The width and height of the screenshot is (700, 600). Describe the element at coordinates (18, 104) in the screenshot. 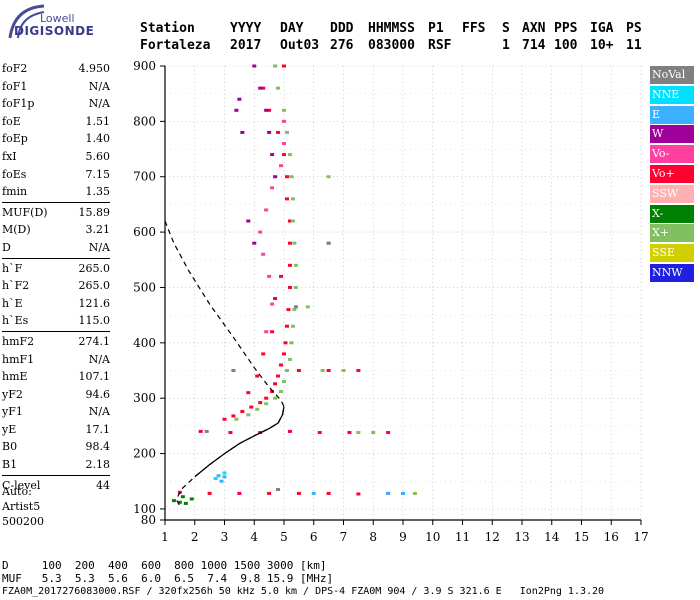

I see `param-label: foF1p` at that location.